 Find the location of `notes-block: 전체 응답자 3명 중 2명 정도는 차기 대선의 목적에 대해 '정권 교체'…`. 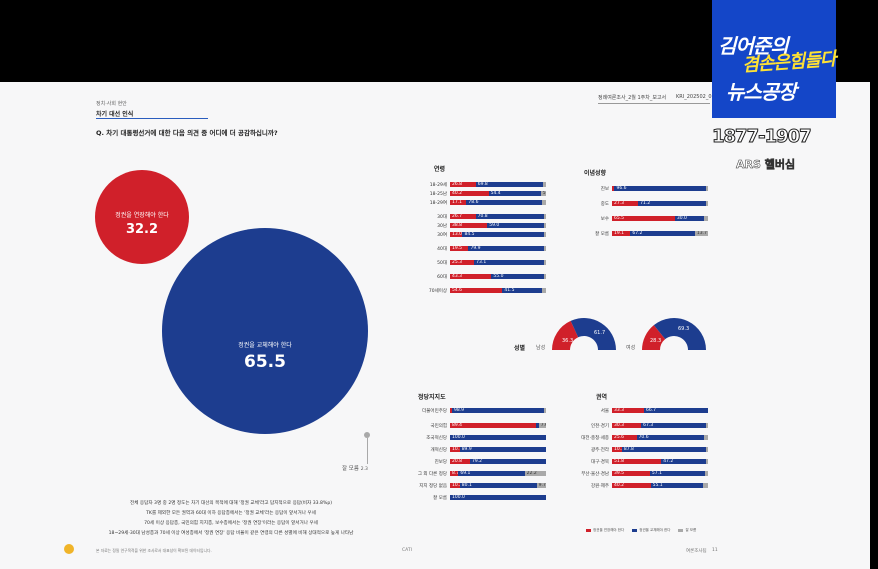

notes-block: 전체 응답자 3명 중 2명 정도는 차기 대선의 목적에 대해 '정권 교체'… is located at coordinates (231, 518).